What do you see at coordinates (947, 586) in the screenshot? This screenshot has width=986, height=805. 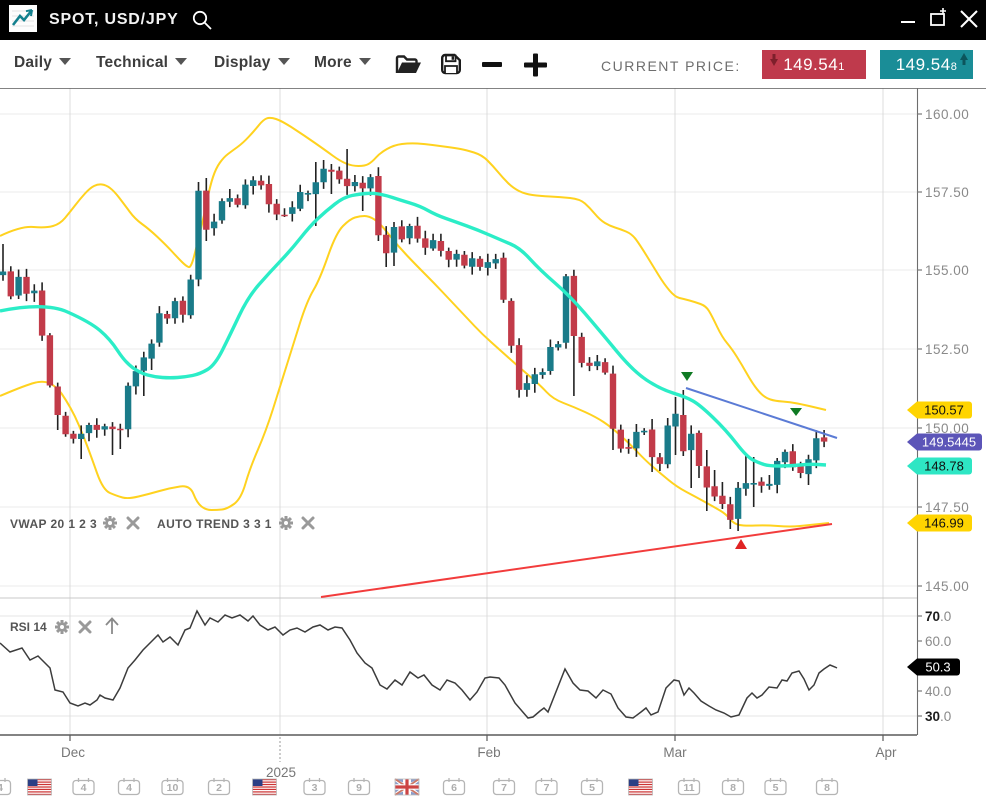 I see `svg-text: 145.00` at bounding box center [947, 586].